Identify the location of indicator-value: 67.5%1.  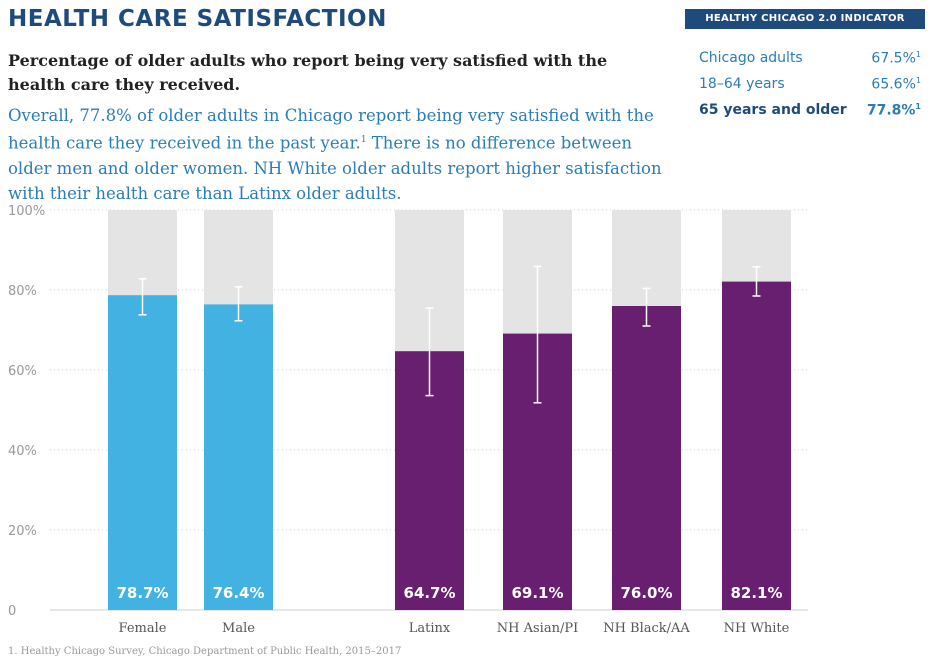
(896, 58).